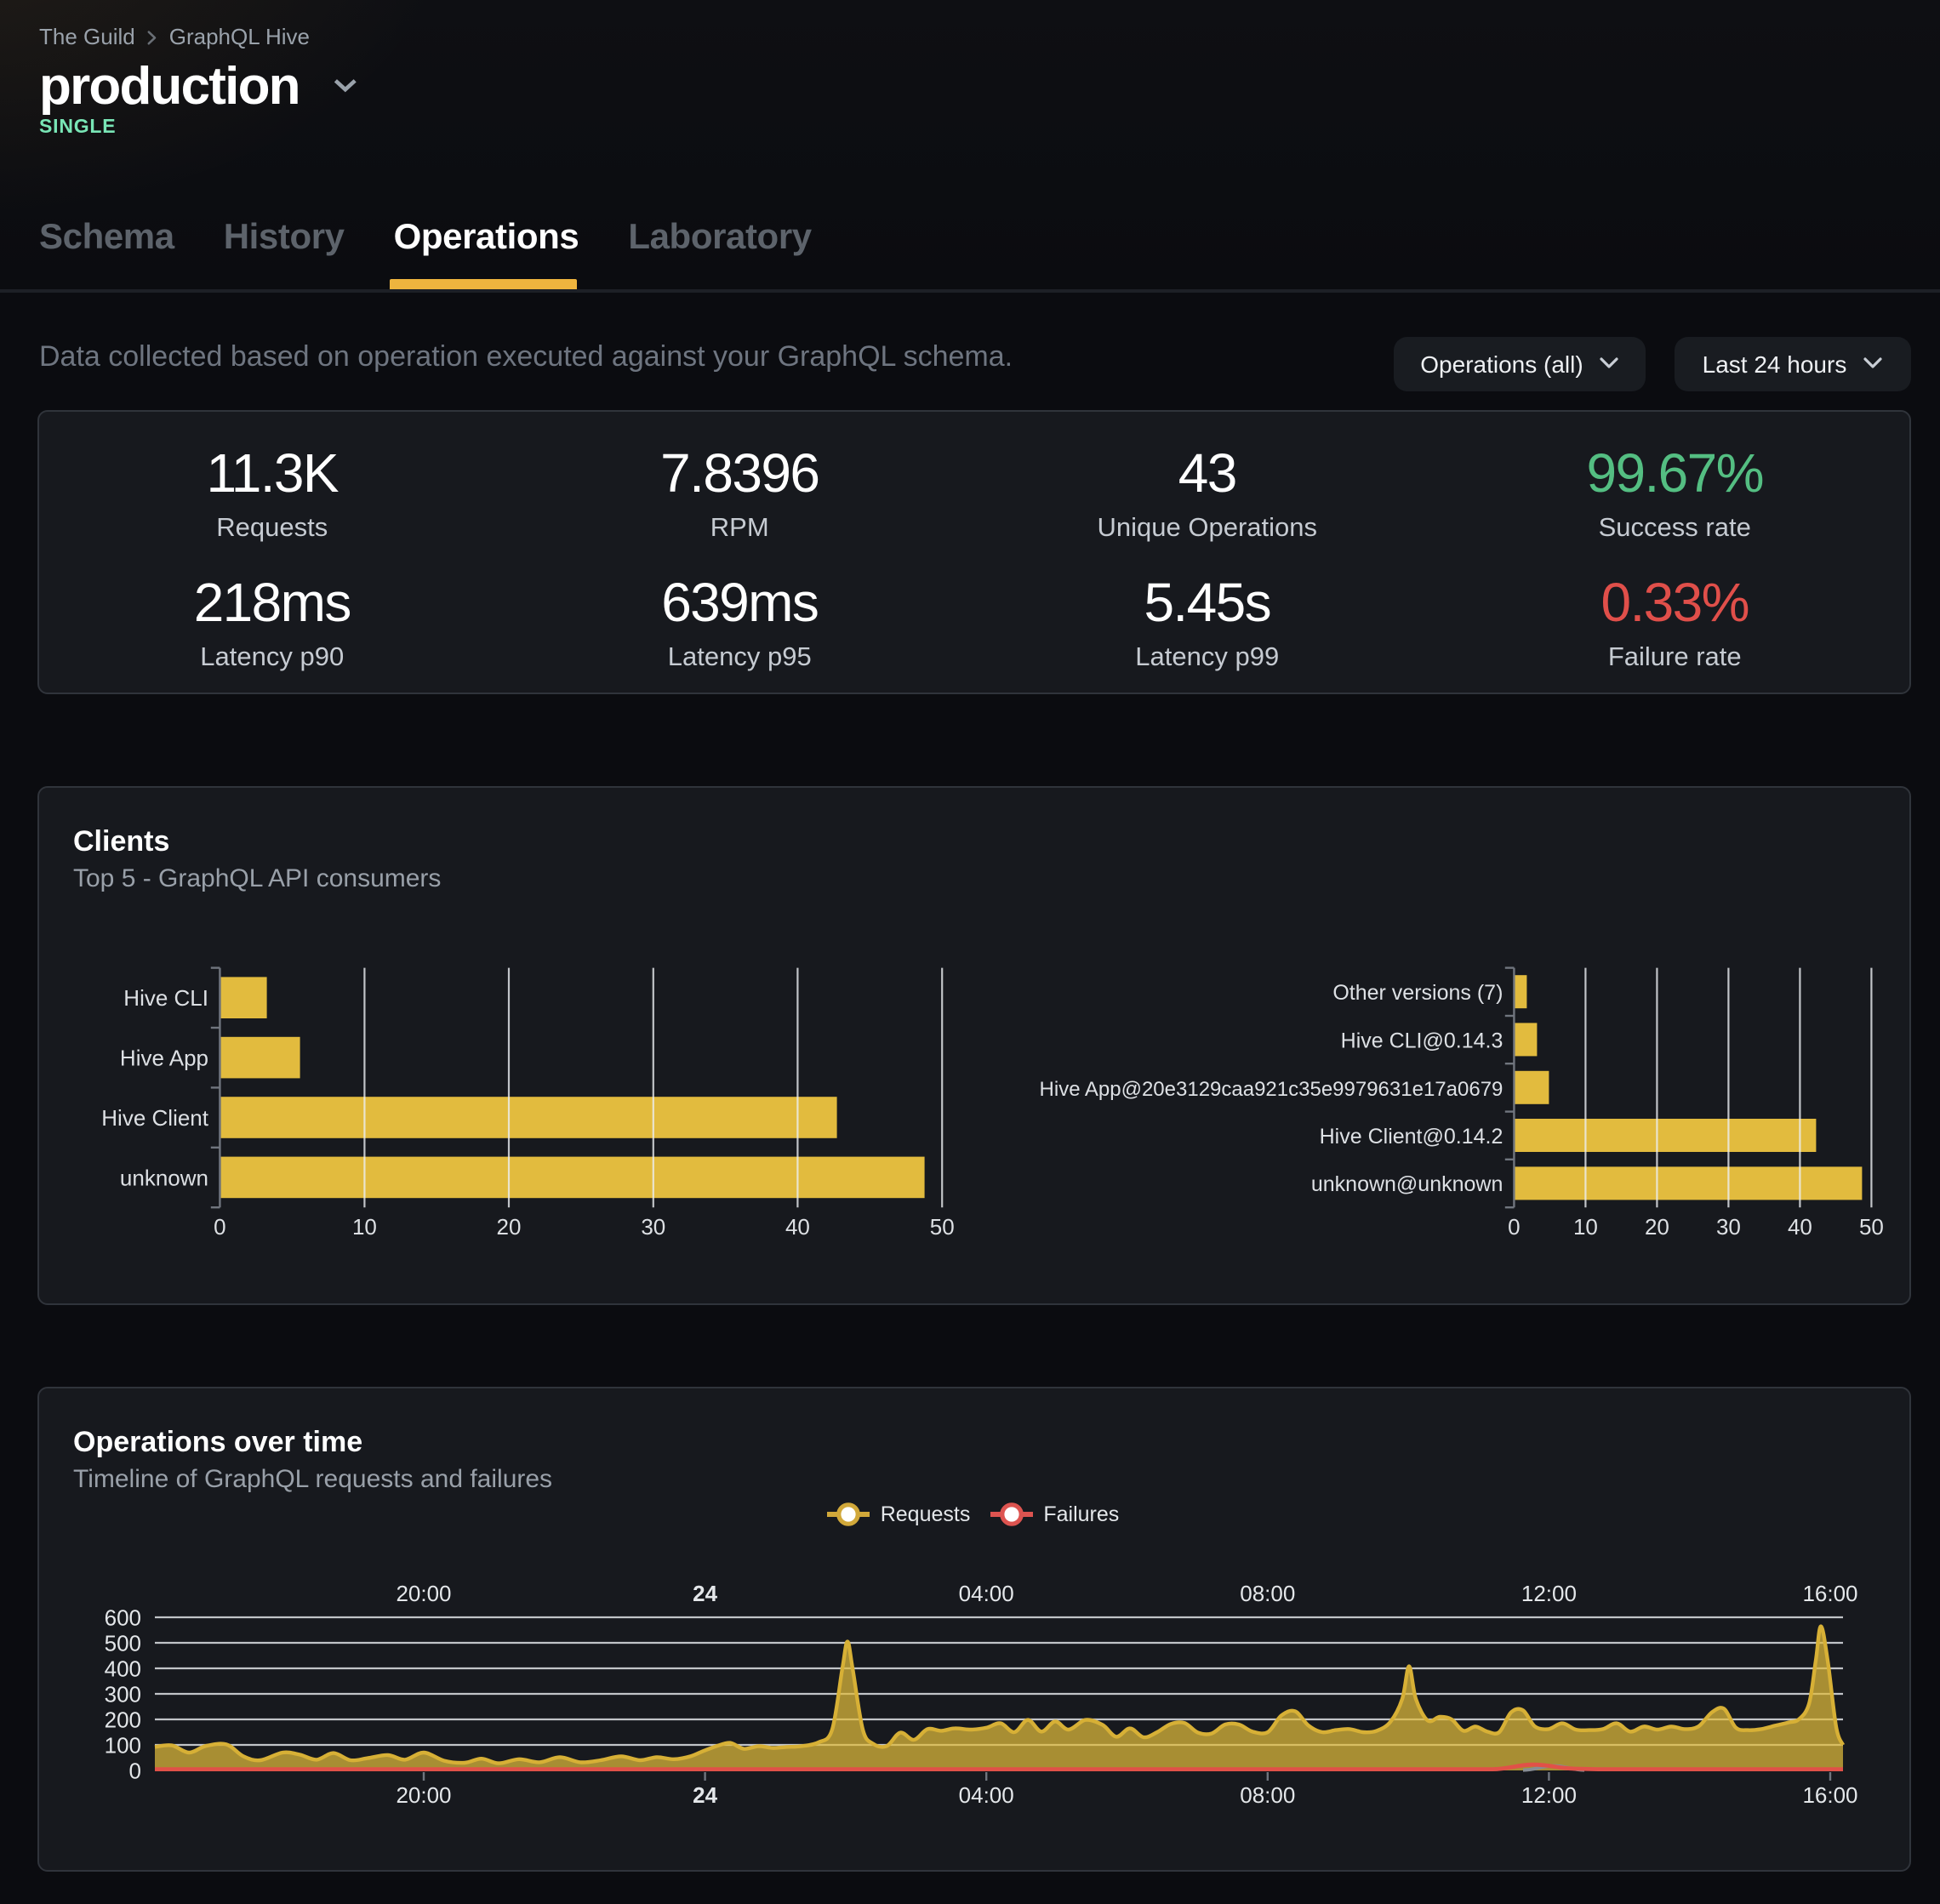  Describe the element at coordinates (1421, 1040) in the screenshot. I see `svg-text: Hive CLI@0.14.3` at that location.